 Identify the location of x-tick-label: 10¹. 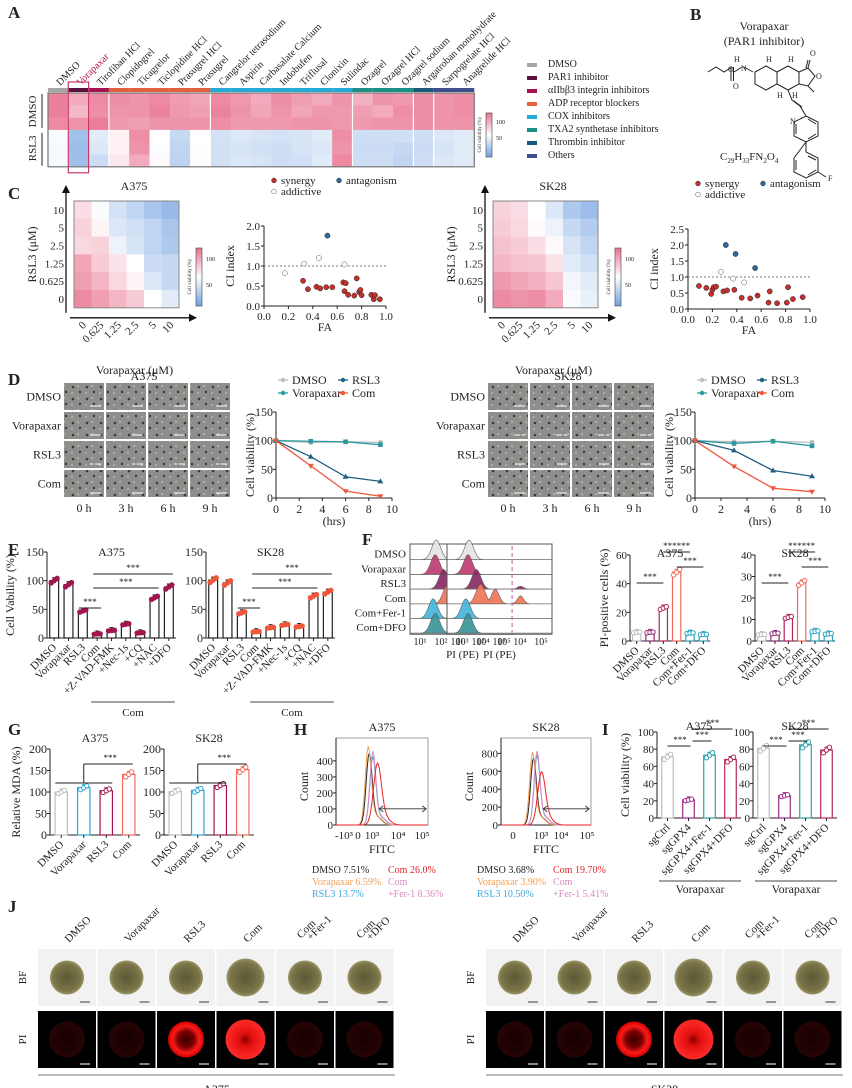
(420, 642).